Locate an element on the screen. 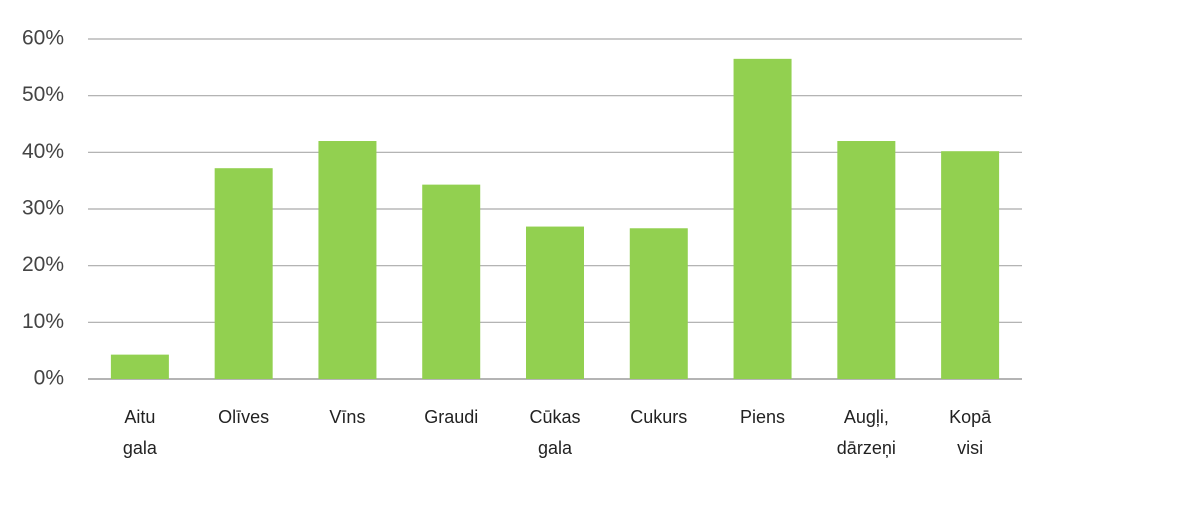  y-tick-label: 30% is located at coordinates (43, 208).